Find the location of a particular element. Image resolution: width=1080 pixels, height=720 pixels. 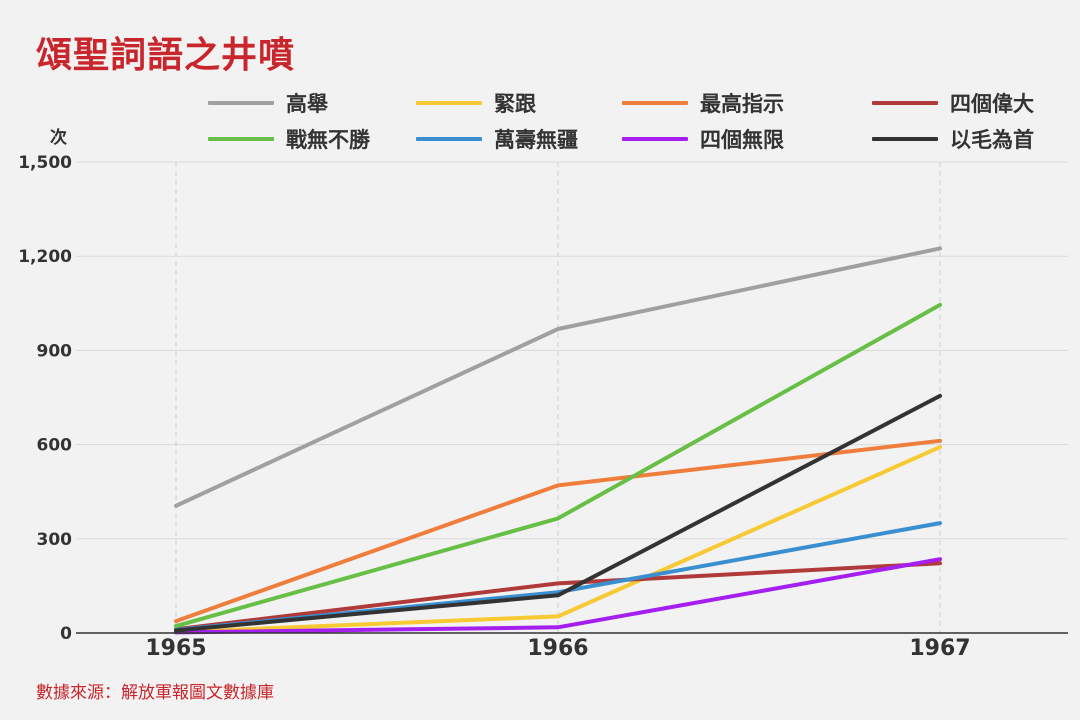

y-axis-label: 次 is located at coordinates (58, 138).